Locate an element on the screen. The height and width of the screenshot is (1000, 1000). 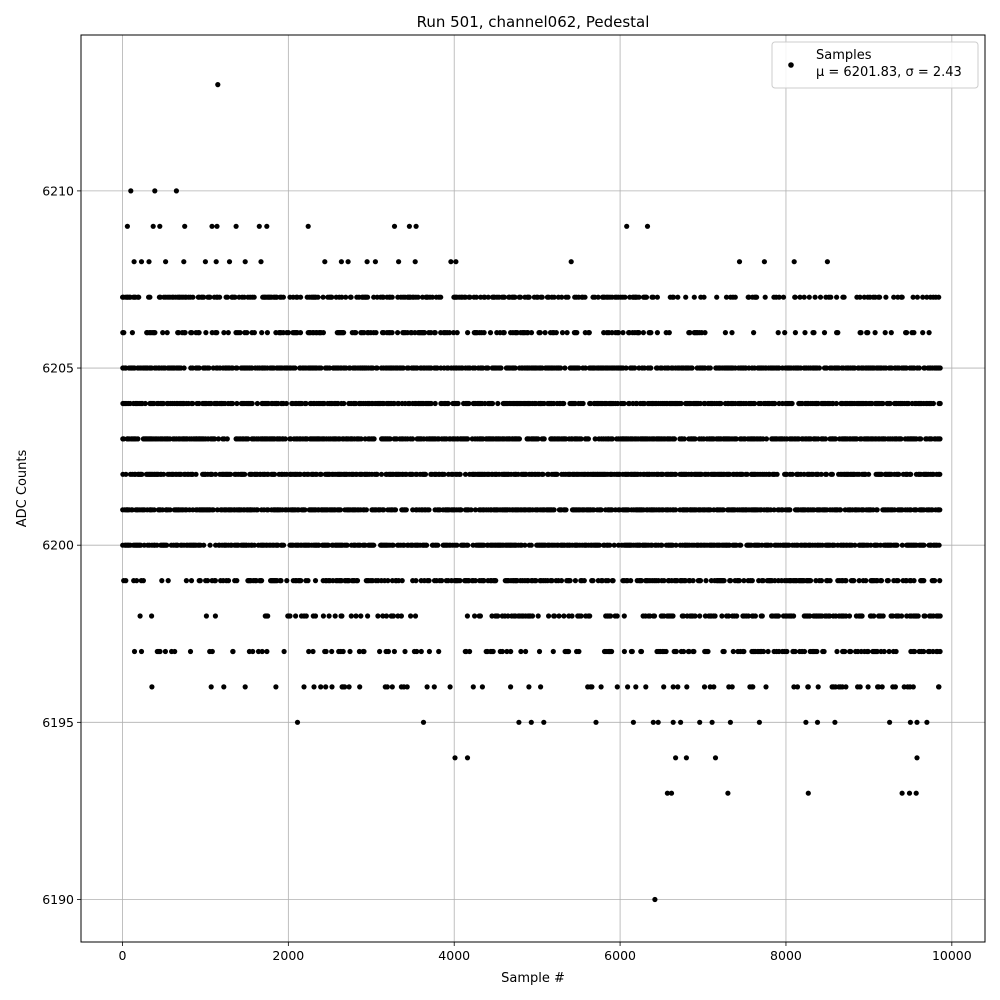
x-tick-label: 0 is located at coordinates (122, 955).